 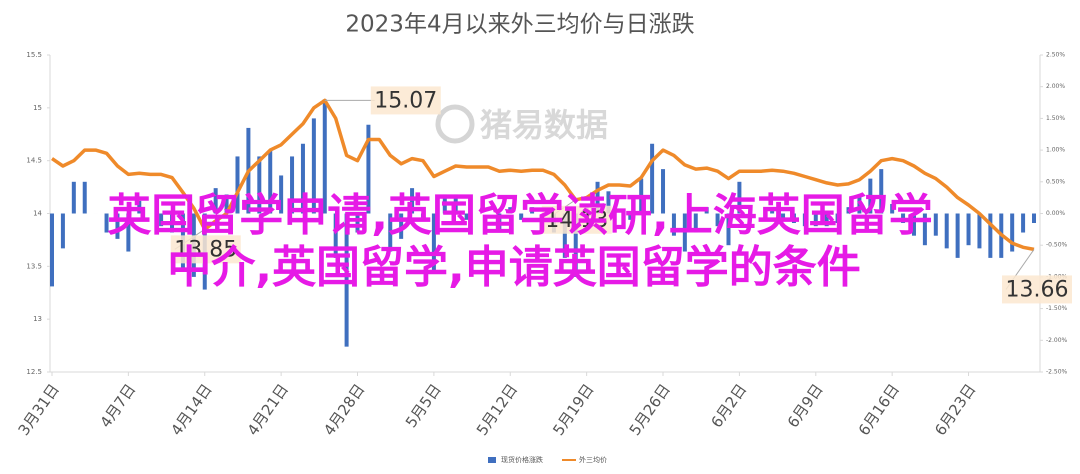 I want to click on data-label: 13.66, so click(x=1037, y=289).